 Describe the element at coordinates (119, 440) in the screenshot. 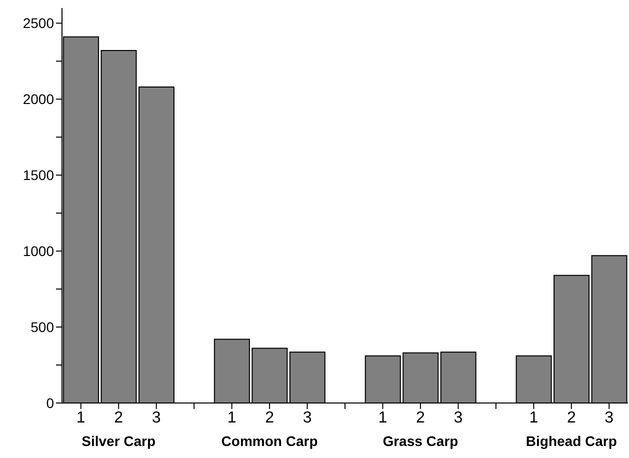

I see `text: Silver Carp` at that location.